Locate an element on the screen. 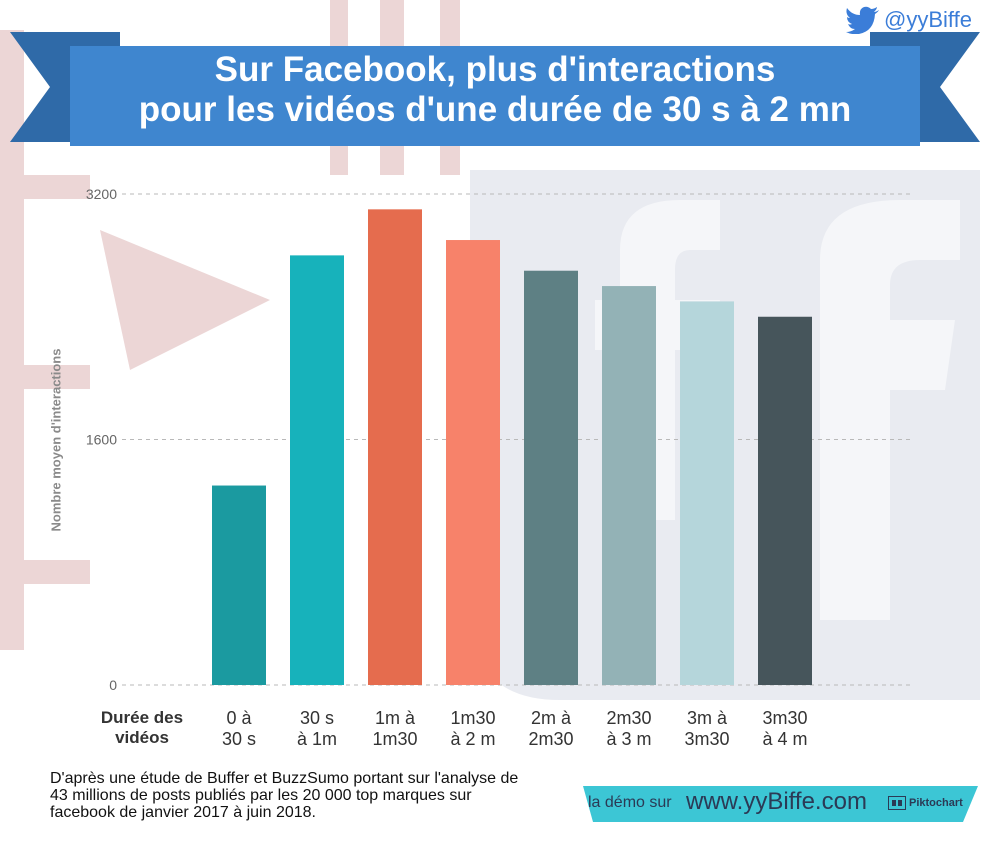 This screenshot has height=856, width=990. site-link: www.yyBiffe.com is located at coordinates (776, 801).